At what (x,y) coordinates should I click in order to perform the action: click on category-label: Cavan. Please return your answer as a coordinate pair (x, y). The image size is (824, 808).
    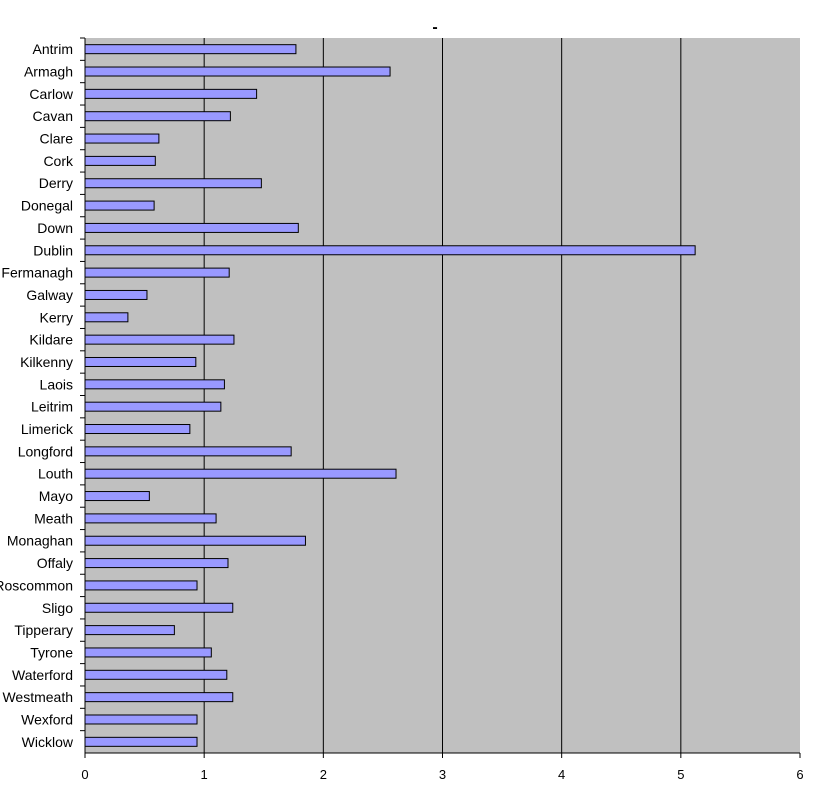
    Looking at the image, I should click on (53, 116).